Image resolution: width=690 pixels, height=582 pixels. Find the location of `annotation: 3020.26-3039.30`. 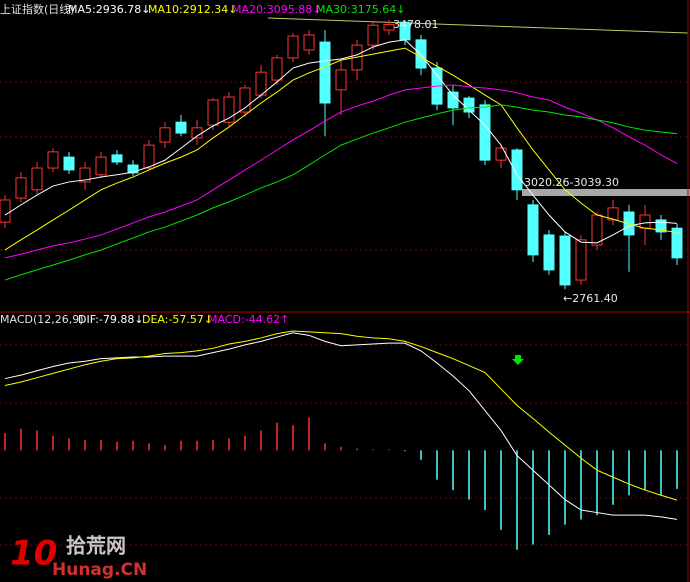

annotation: 3020.26-3039.30 is located at coordinates (571, 182).